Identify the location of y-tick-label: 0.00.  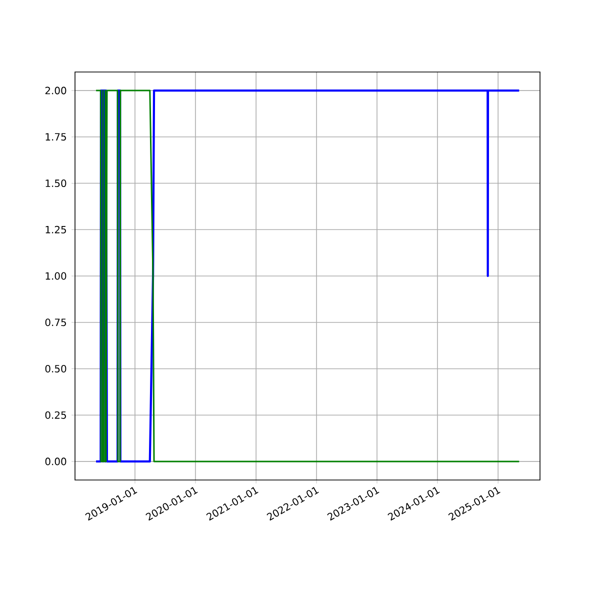
(55, 462).